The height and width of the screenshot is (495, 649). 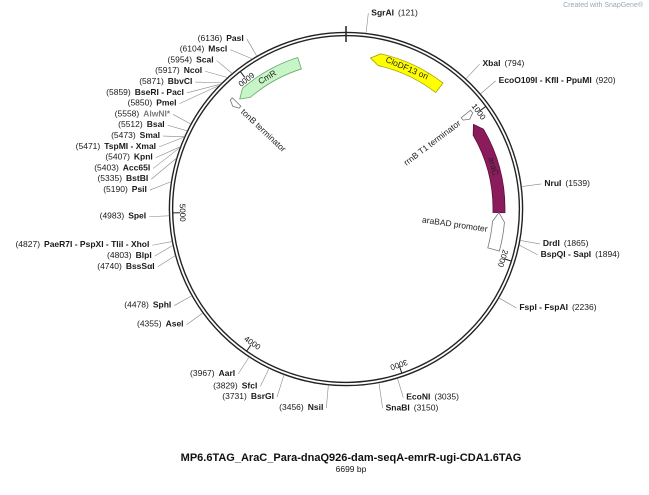 I want to click on site-label: (3456) NsiI, so click(x=301, y=407).